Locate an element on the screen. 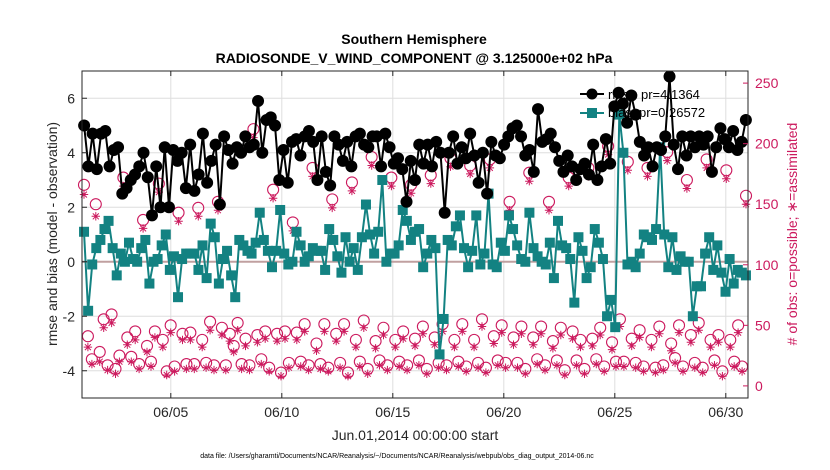 The width and height of the screenshot is (830, 470). y-axis-left: -4 -2 0 2 4 6 is located at coordinates (75, 234).